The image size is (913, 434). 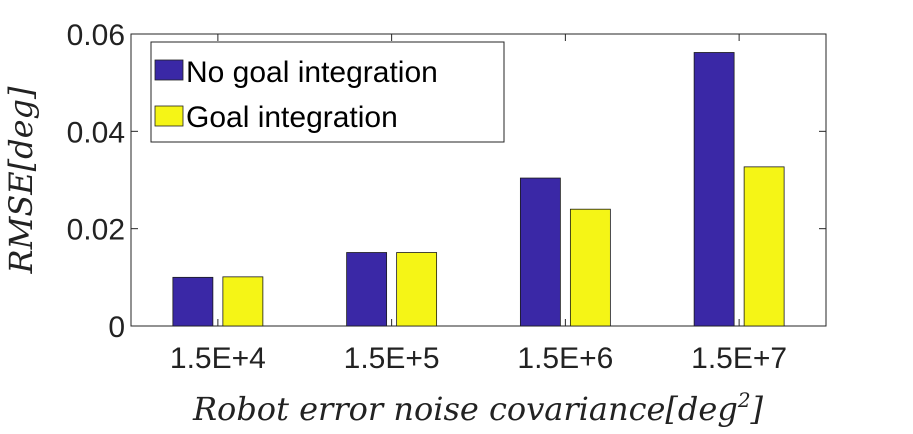 I want to click on legend: No goal integration Goal integration, so click(x=327, y=92).